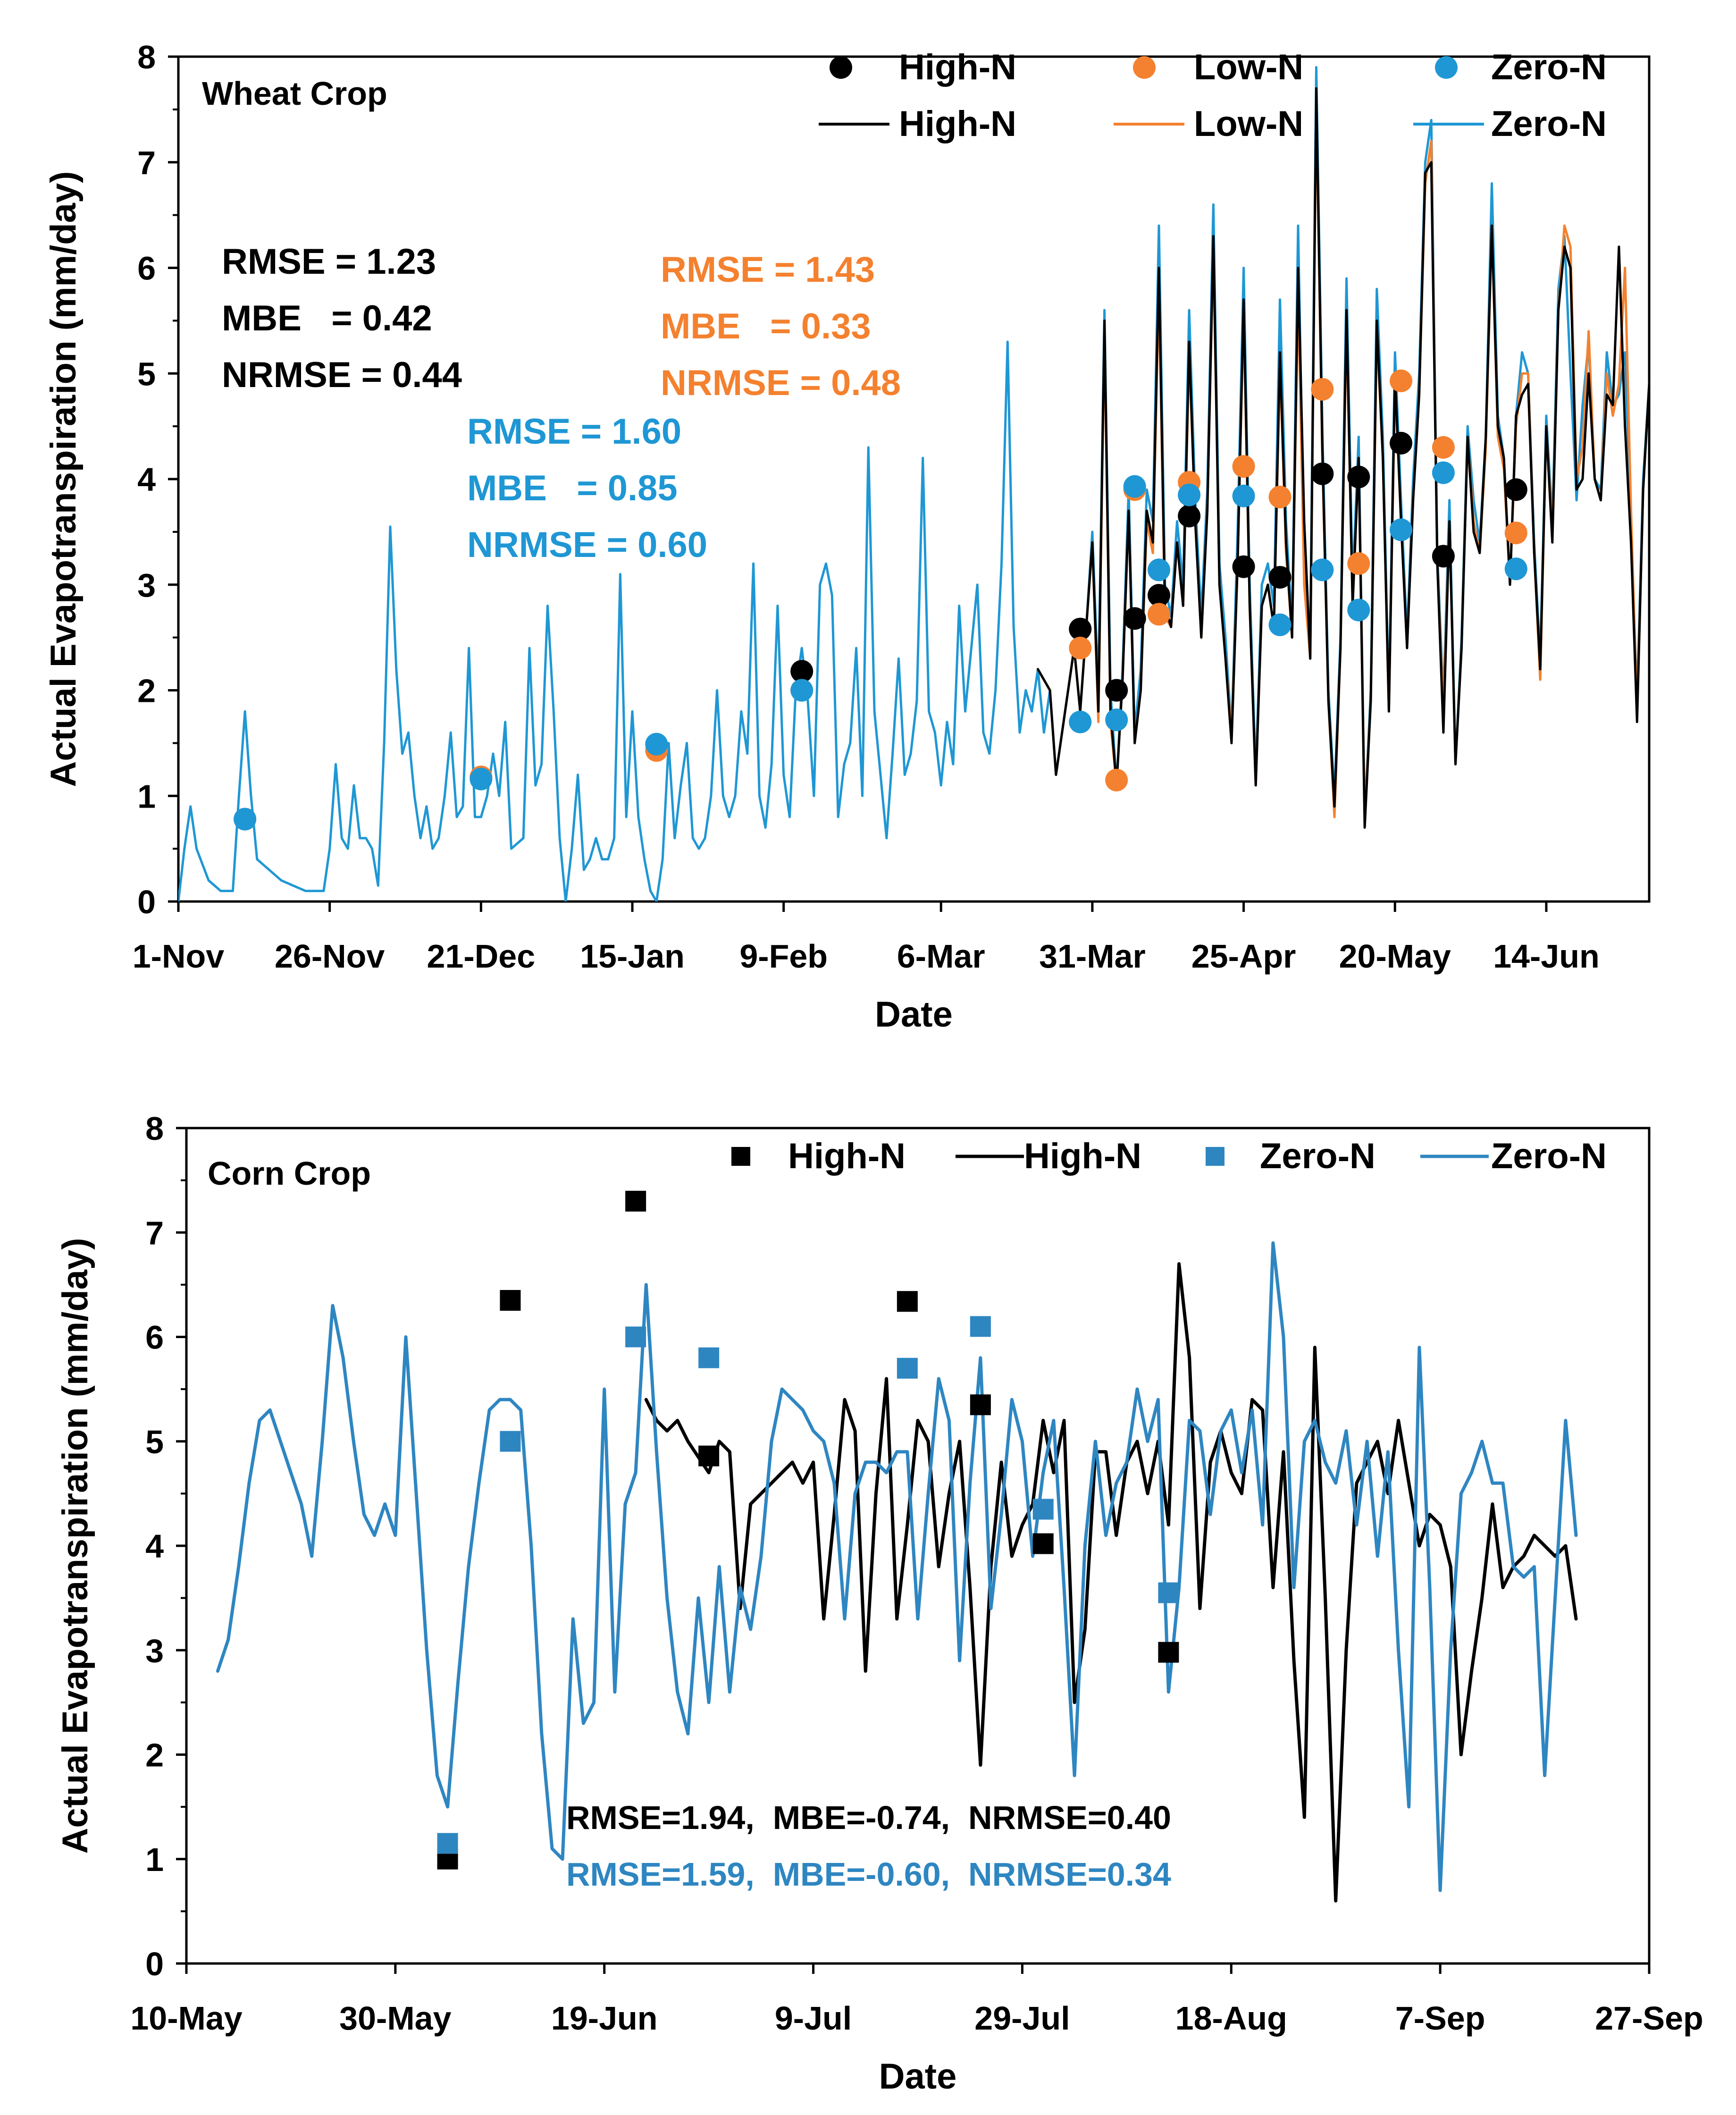  Describe the element at coordinates (605, 2018) in the screenshot. I see `x-tick-label: 19-Jun` at that location.